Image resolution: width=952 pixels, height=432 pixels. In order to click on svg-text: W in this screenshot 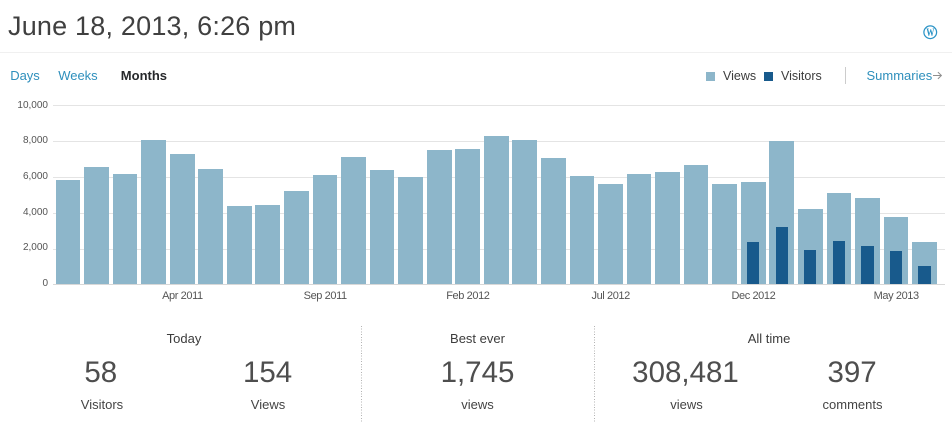, I will do `click(930, 32)`.